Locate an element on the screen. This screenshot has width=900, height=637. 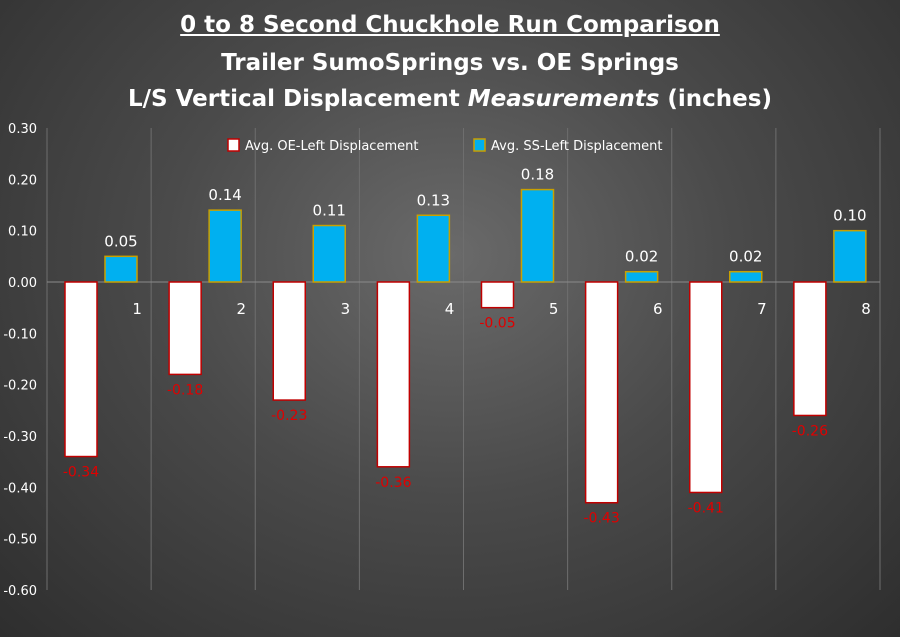
data-label-oe: -0.23 is located at coordinates (289, 416).